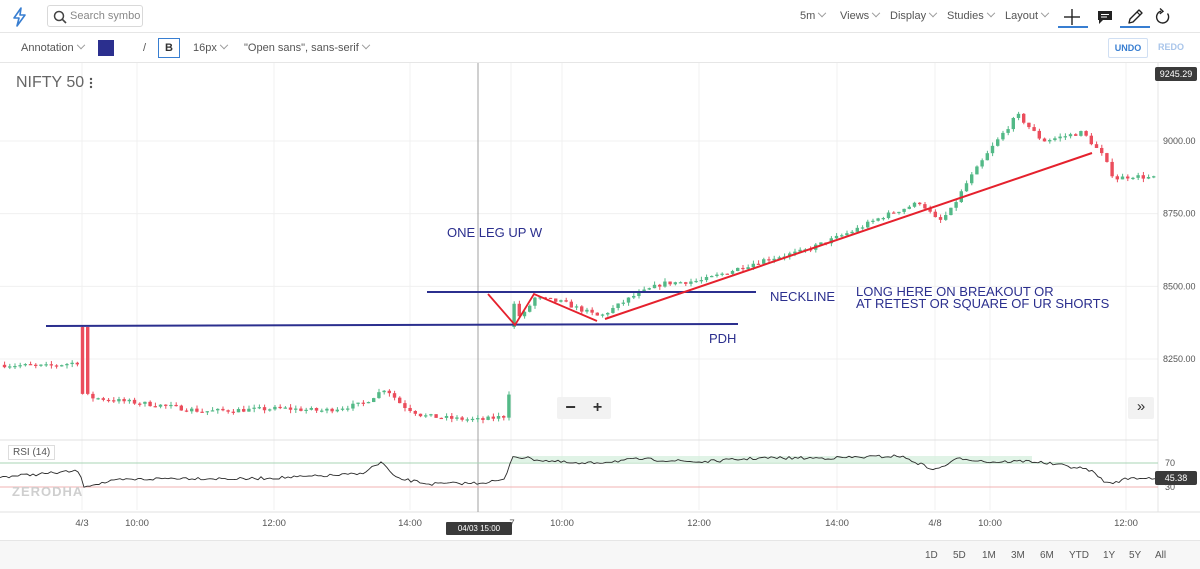 The width and height of the screenshot is (1200, 569). What do you see at coordinates (169, 48) in the screenshot?
I see `bold-button: B` at bounding box center [169, 48].